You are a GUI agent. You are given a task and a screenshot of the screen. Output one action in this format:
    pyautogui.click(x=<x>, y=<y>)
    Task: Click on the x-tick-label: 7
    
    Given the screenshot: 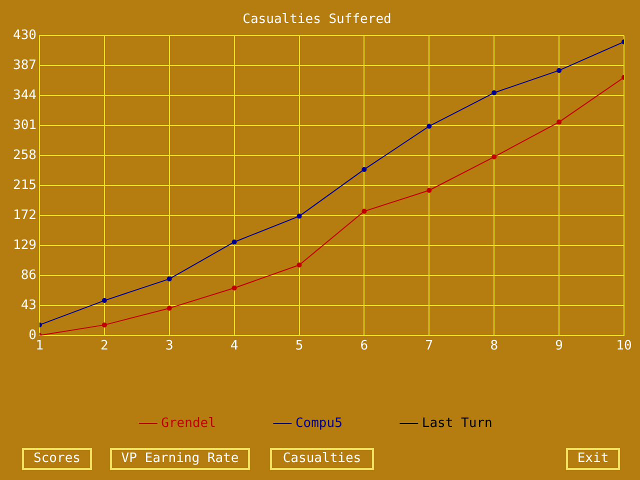 What is the action you would take?
    pyautogui.click(x=429, y=346)
    